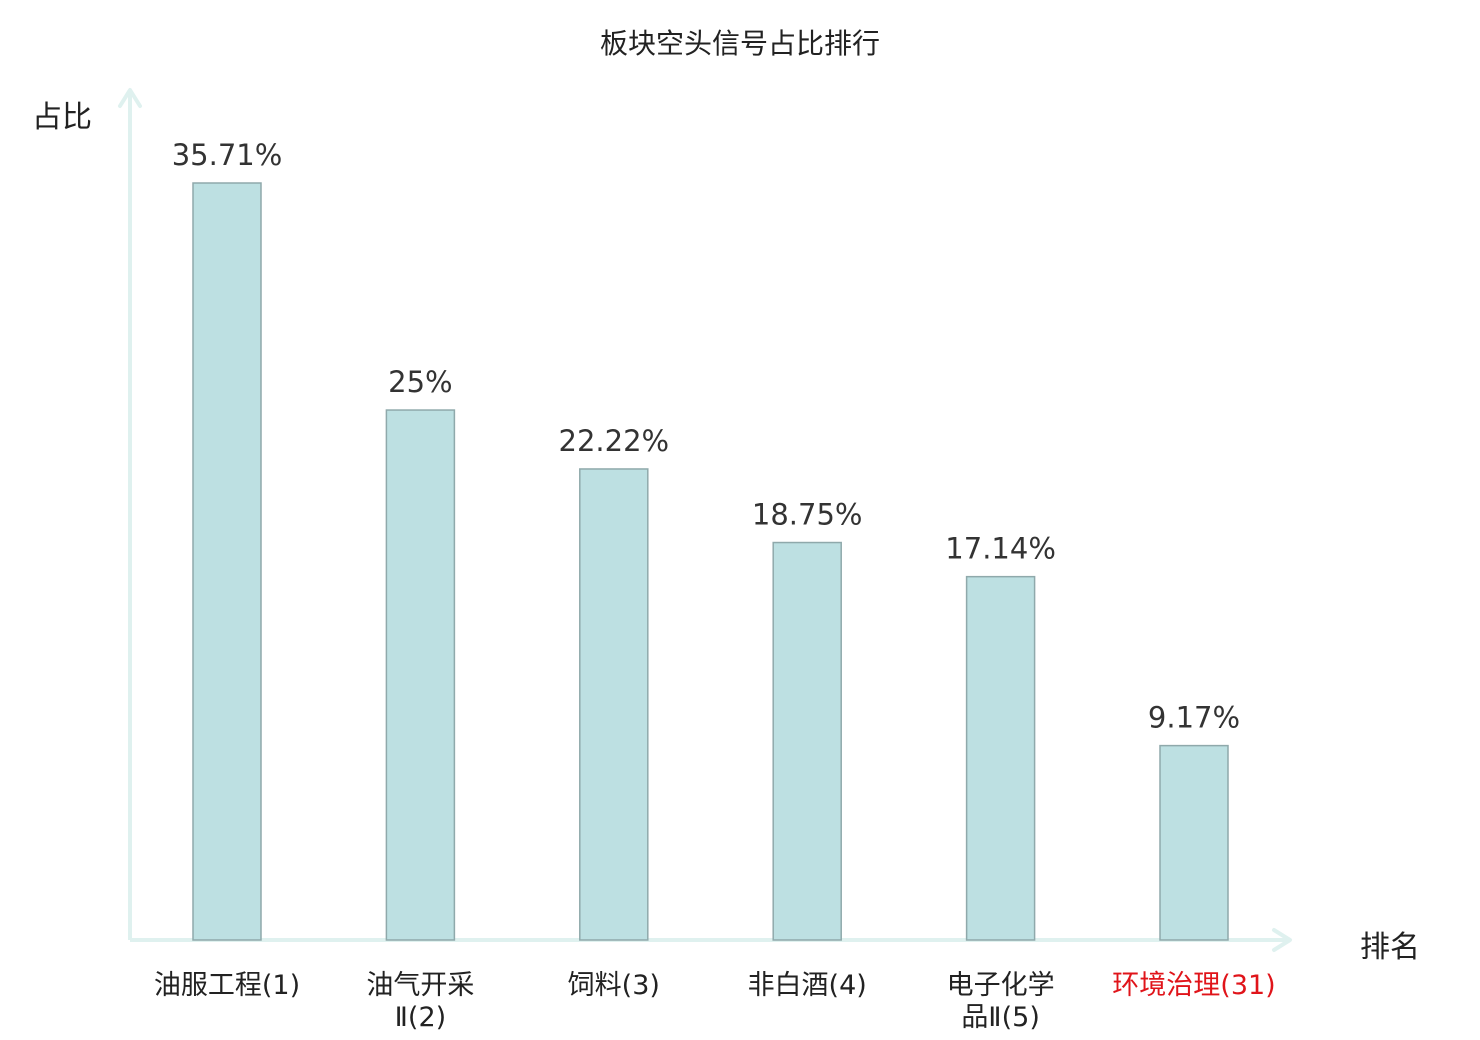  What do you see at coordinates (420, 1001) in the screenshot?
I see `category-label-2: 油气开采 Ⅱ(2)` at bounding box center [420, 1001].